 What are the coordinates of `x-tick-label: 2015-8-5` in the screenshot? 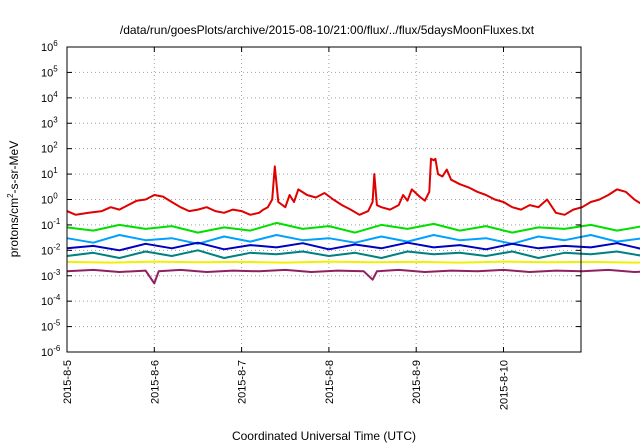 It's located at (68, 382).